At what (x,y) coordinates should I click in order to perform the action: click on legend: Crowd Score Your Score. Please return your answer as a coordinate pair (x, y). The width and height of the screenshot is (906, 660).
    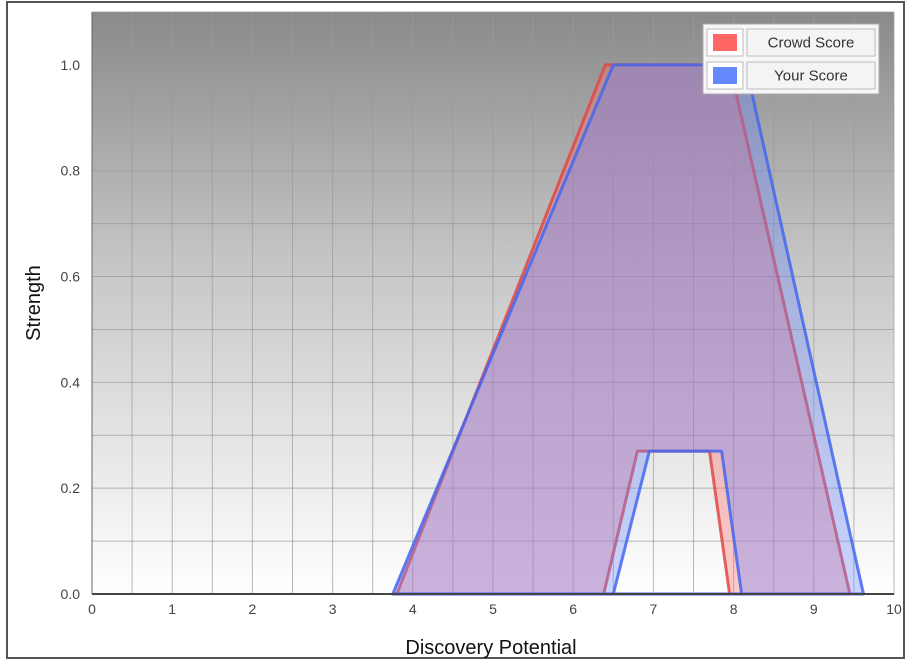
    Looking at the image, I should click on (791, 59).